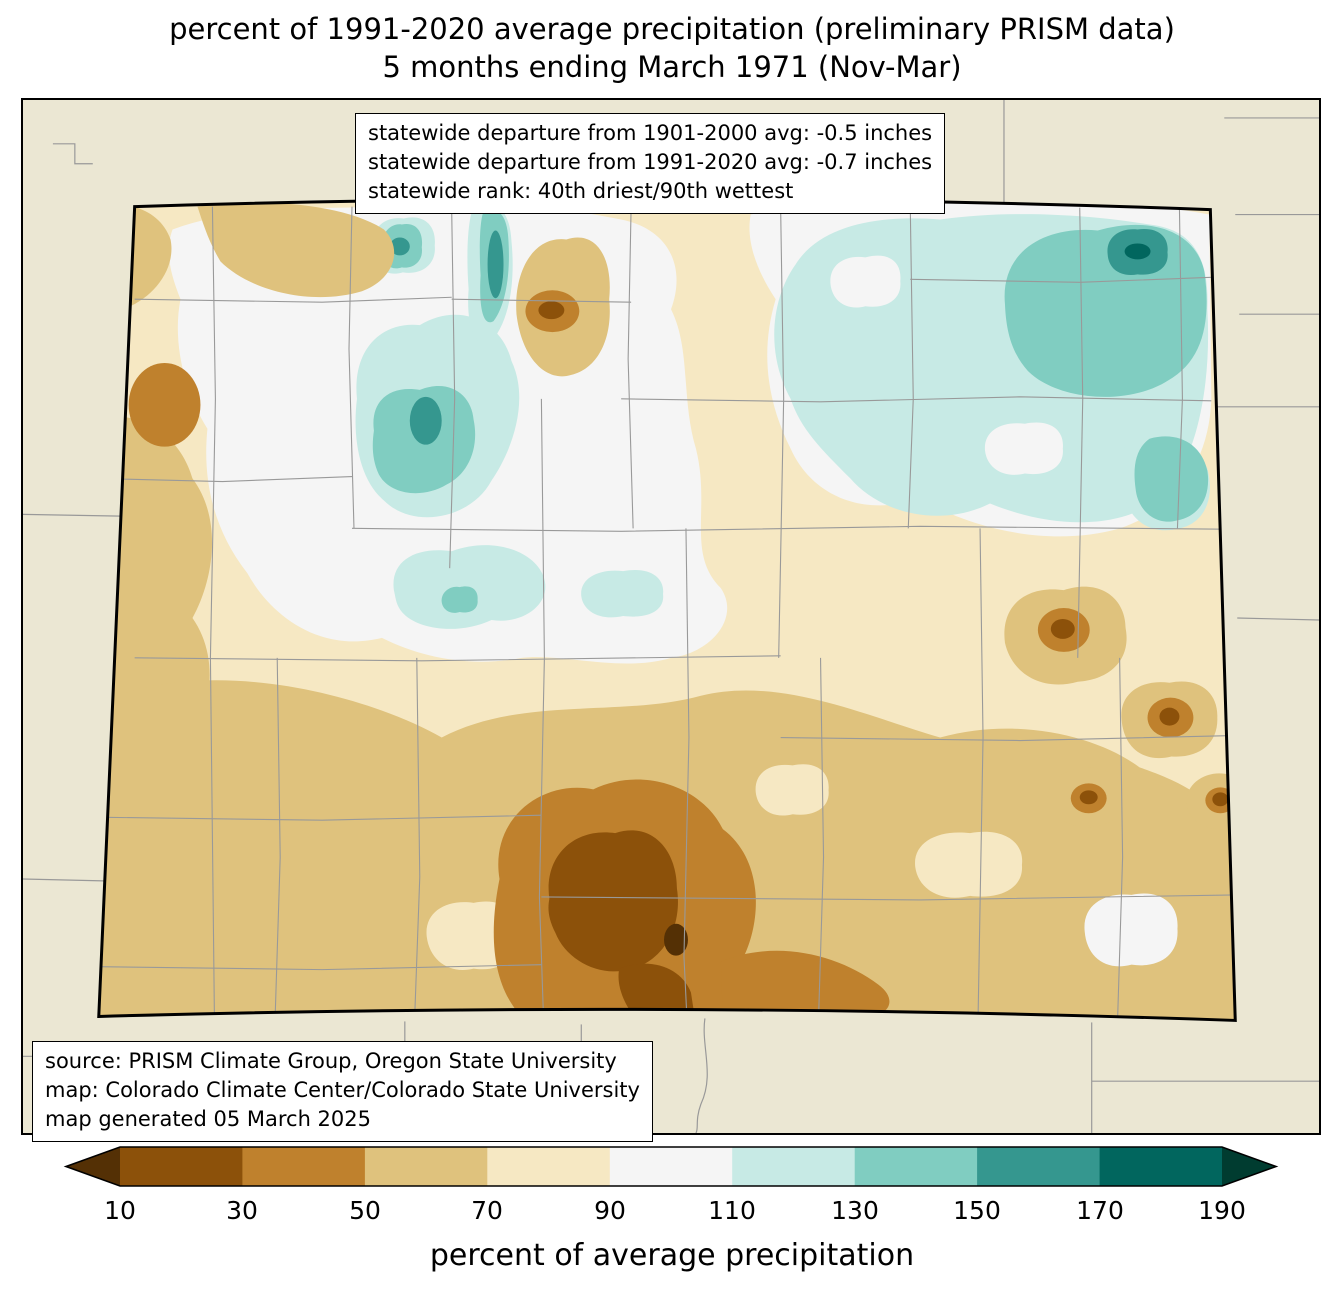 Image resolution: width=1344 pixels, height=1299 pixels. I want to click on stats-line-3: statewide rank: 40th driest/90th wettest, so click(581, 191).